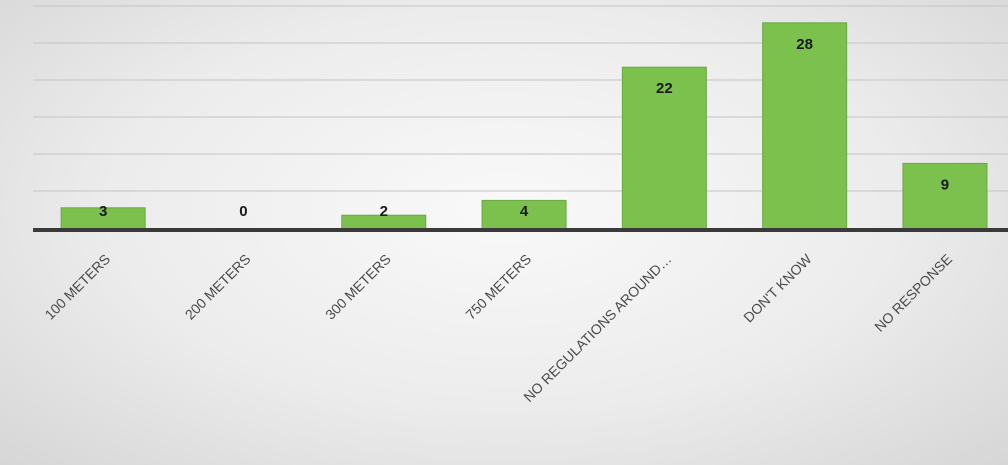  Describe the element at coordinates (218, 287) in the screenshot. I see `category-label: 200 METERS` at that location.